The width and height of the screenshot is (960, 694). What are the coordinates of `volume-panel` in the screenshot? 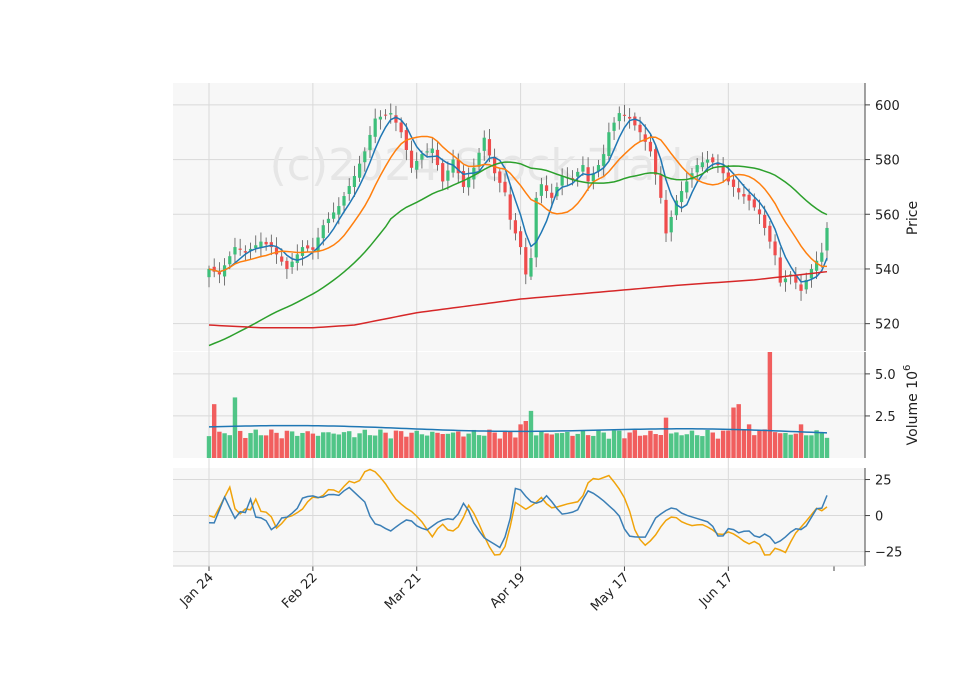 It's located at (518, 405).